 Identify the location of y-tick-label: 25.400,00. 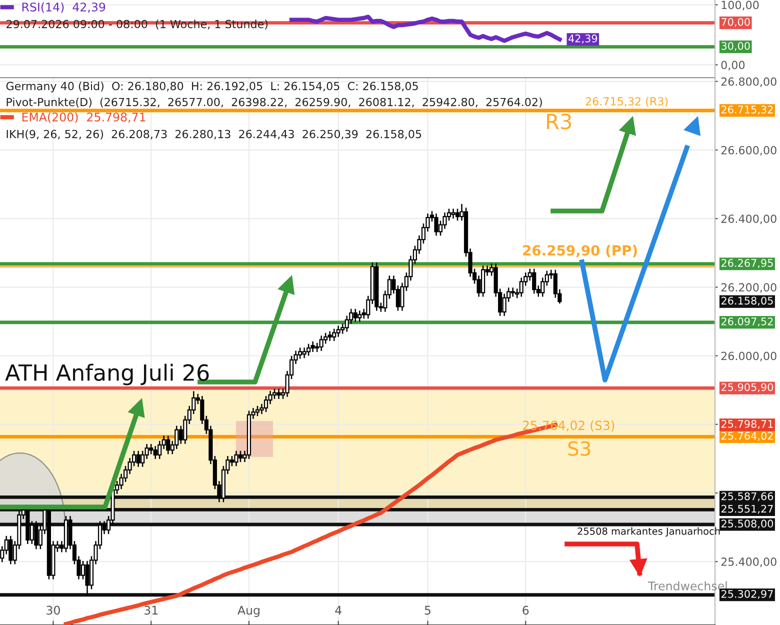
(748, 563).